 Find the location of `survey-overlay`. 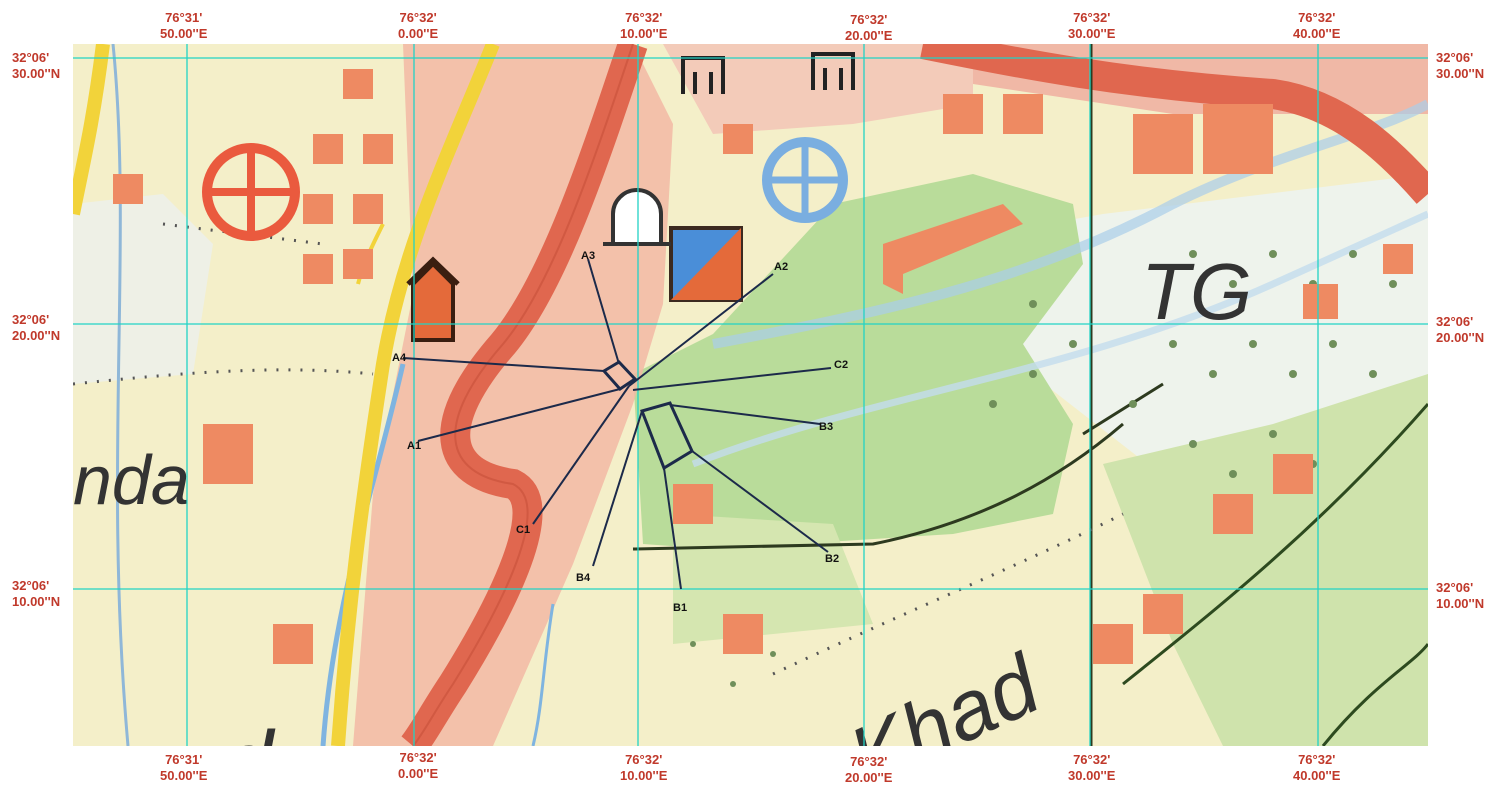

survey-overlay is located at coordinates (617, 424).